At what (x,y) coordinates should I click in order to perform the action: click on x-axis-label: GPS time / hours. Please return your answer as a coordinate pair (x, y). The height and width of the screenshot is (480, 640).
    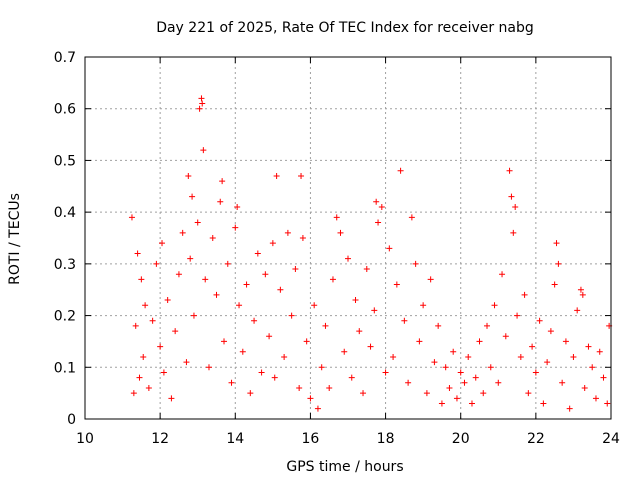
    Looking at the image, I should click on (344, 467).